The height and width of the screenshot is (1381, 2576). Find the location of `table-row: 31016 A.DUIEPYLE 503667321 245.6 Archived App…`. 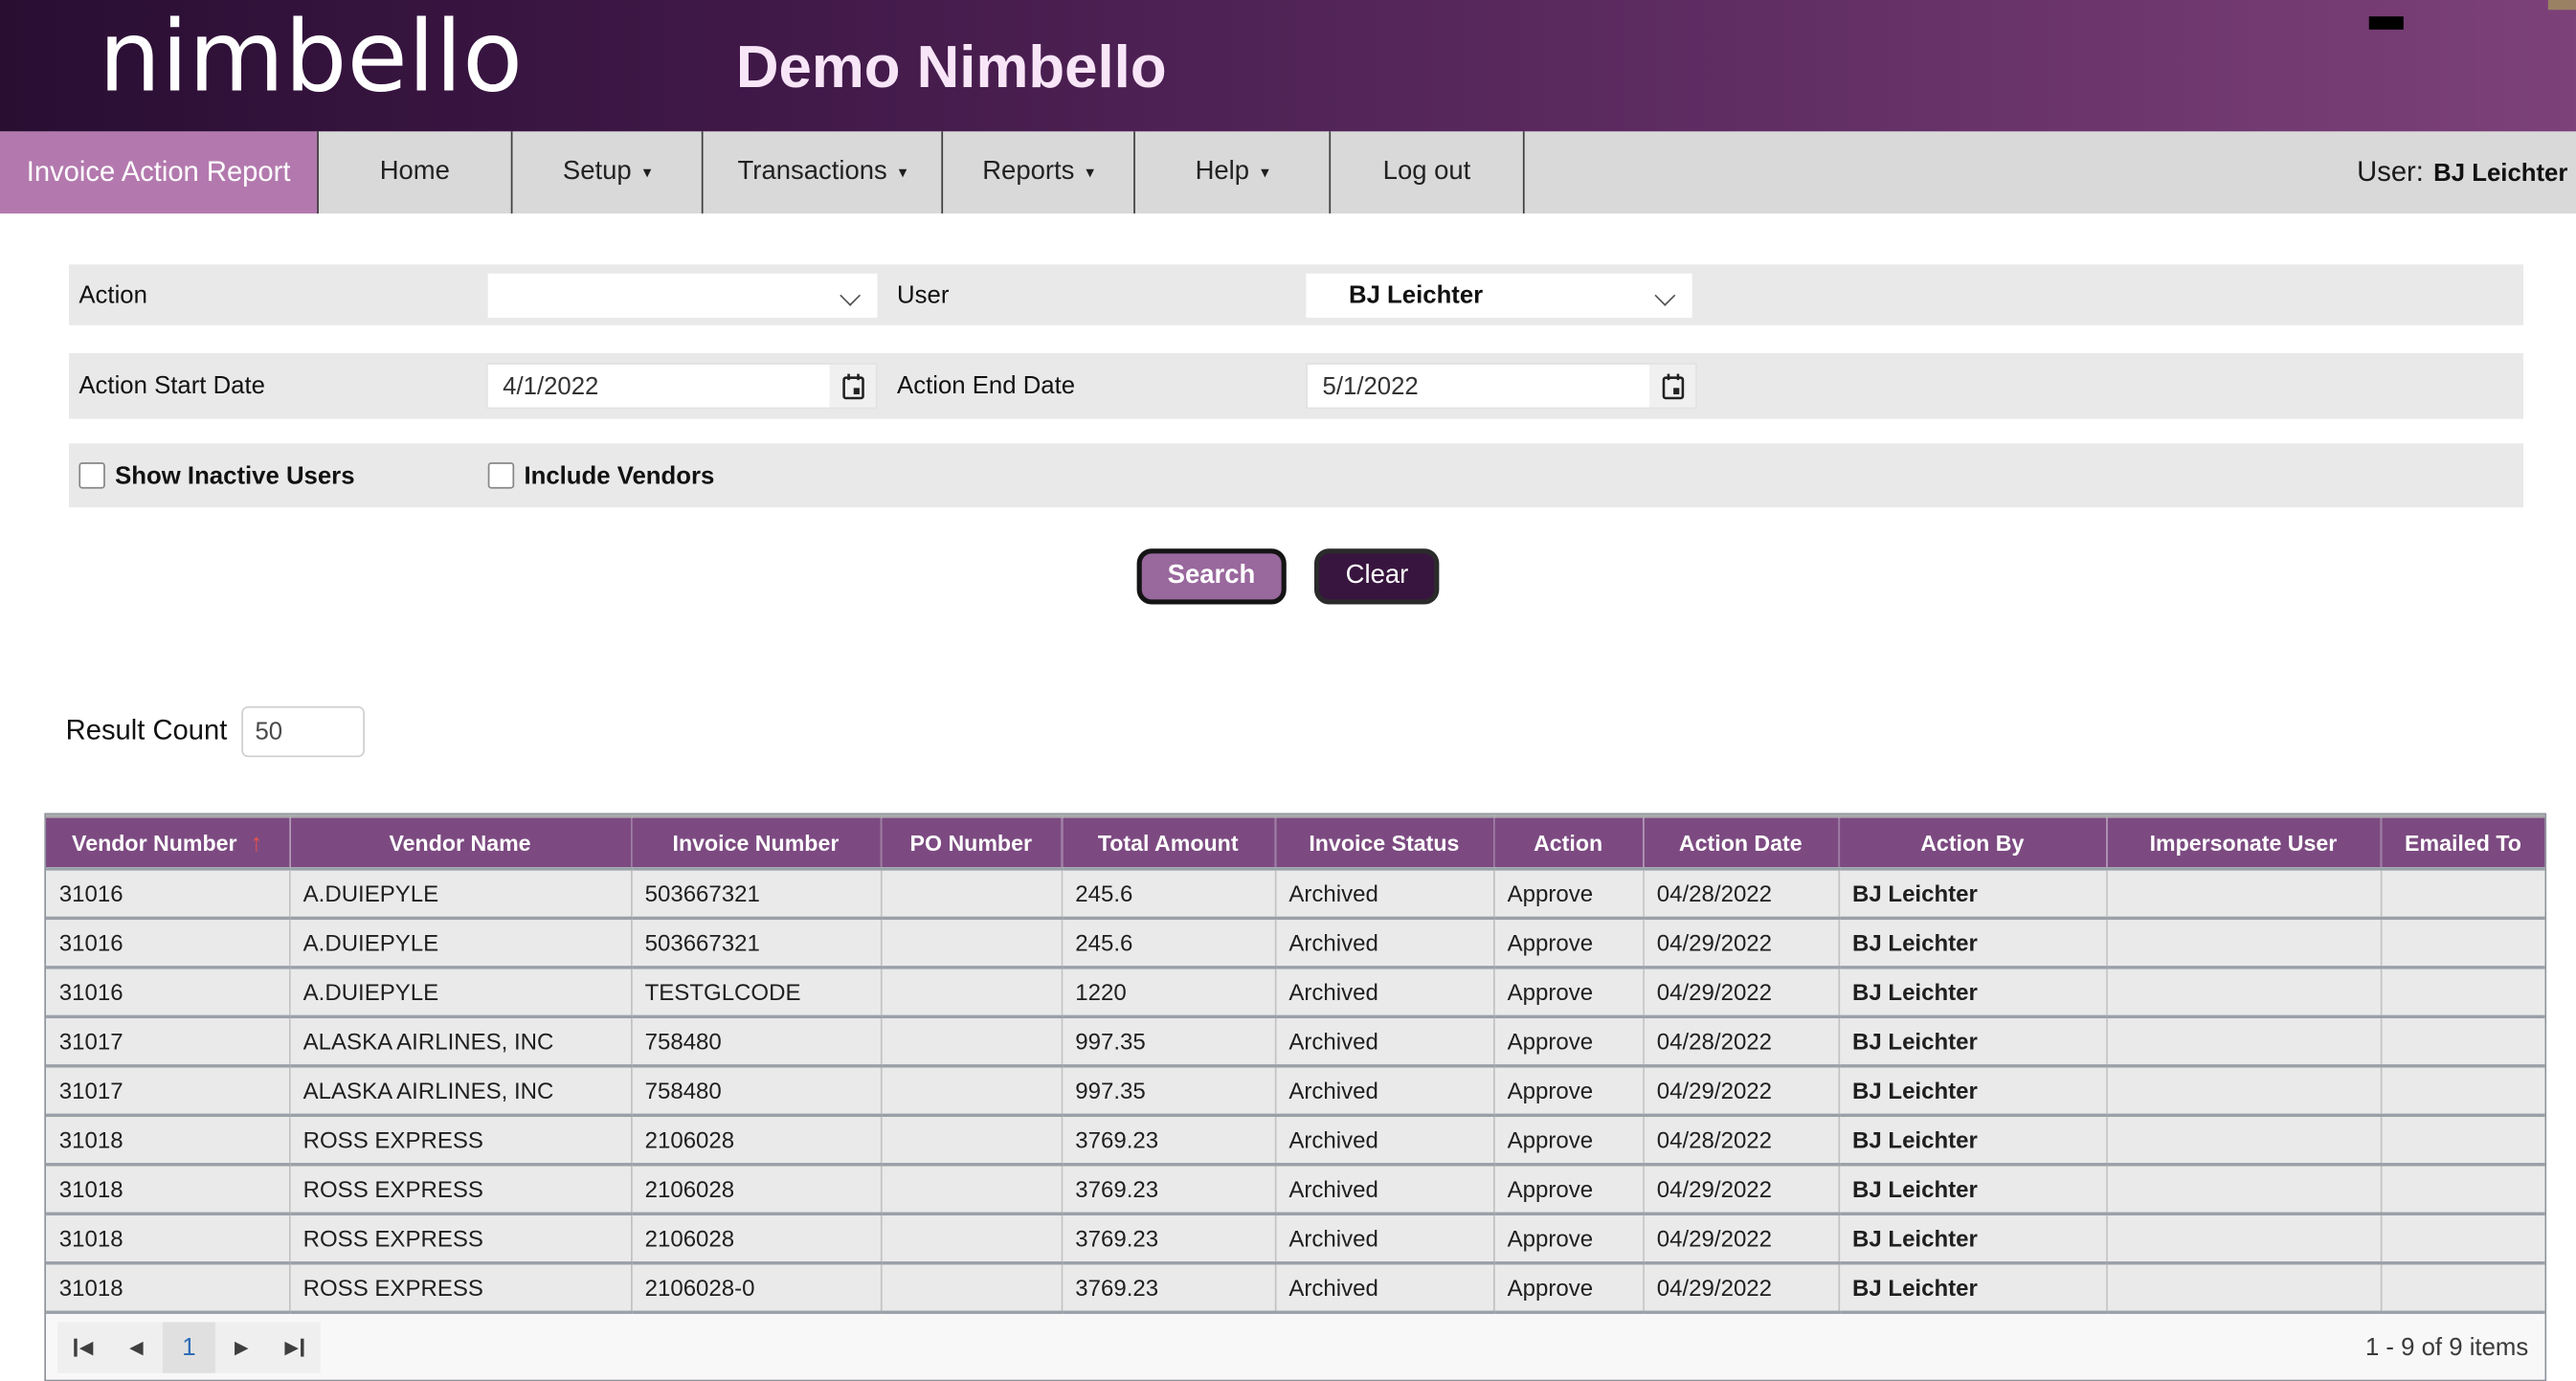

table-row: 31016 A.DUIEPYLE 503667321 245.6 Archived App… is located at coordinates (1296, 894).